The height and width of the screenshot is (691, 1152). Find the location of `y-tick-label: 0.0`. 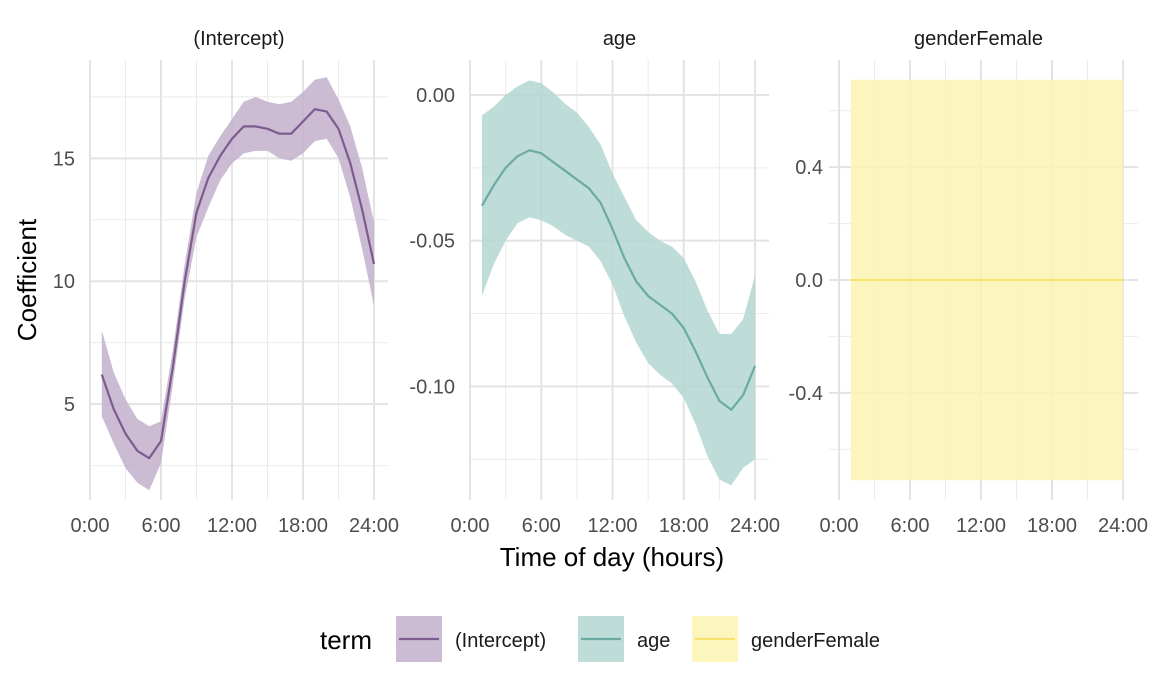

y-tick-label: 0.0 is located at coordinates (809, 281).